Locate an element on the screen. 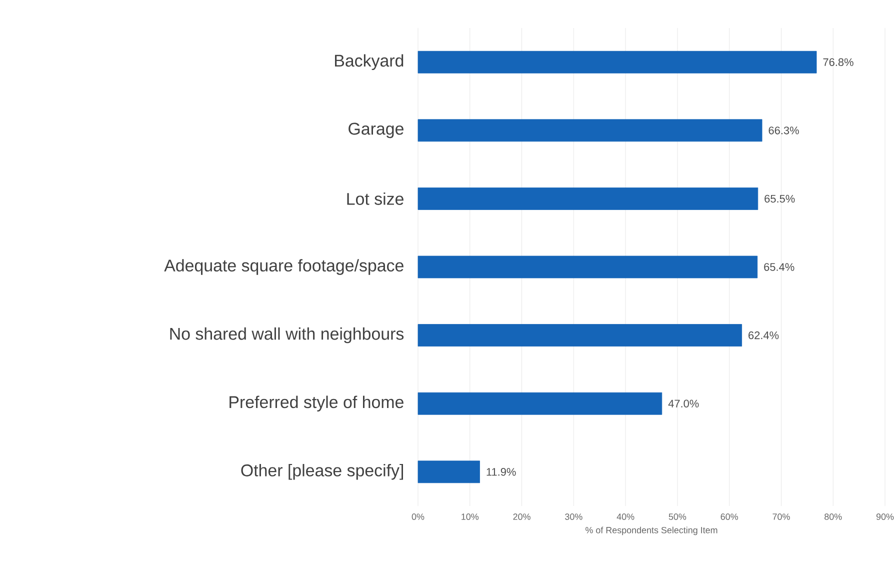 The width and height of the screenshot is (894, 588). y-tick-label: Lot size is located at coordinates (375, 198).